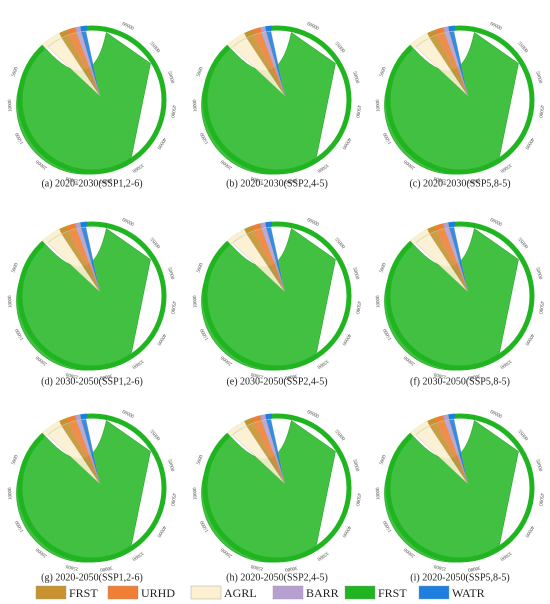 The width and height of the screenshot is (550, 604). What do you see at coordinates (277, 183) in the screenshot?
I see `panel-caption: (b) 2020-2030(SSP2,4-5)` at bounding box center [277, 183].